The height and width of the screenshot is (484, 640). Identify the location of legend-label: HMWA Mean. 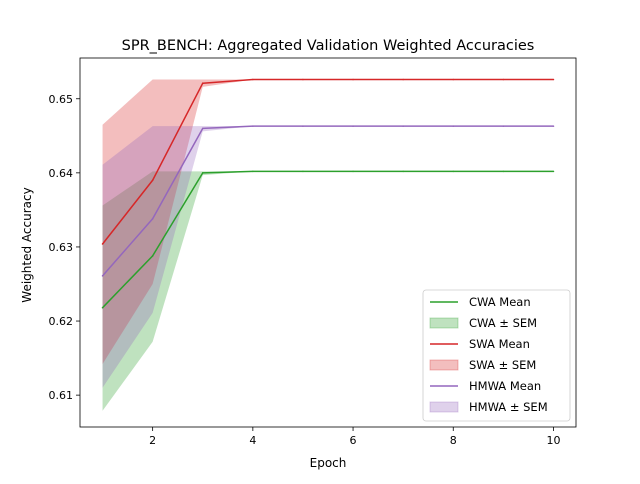
(505, 386).